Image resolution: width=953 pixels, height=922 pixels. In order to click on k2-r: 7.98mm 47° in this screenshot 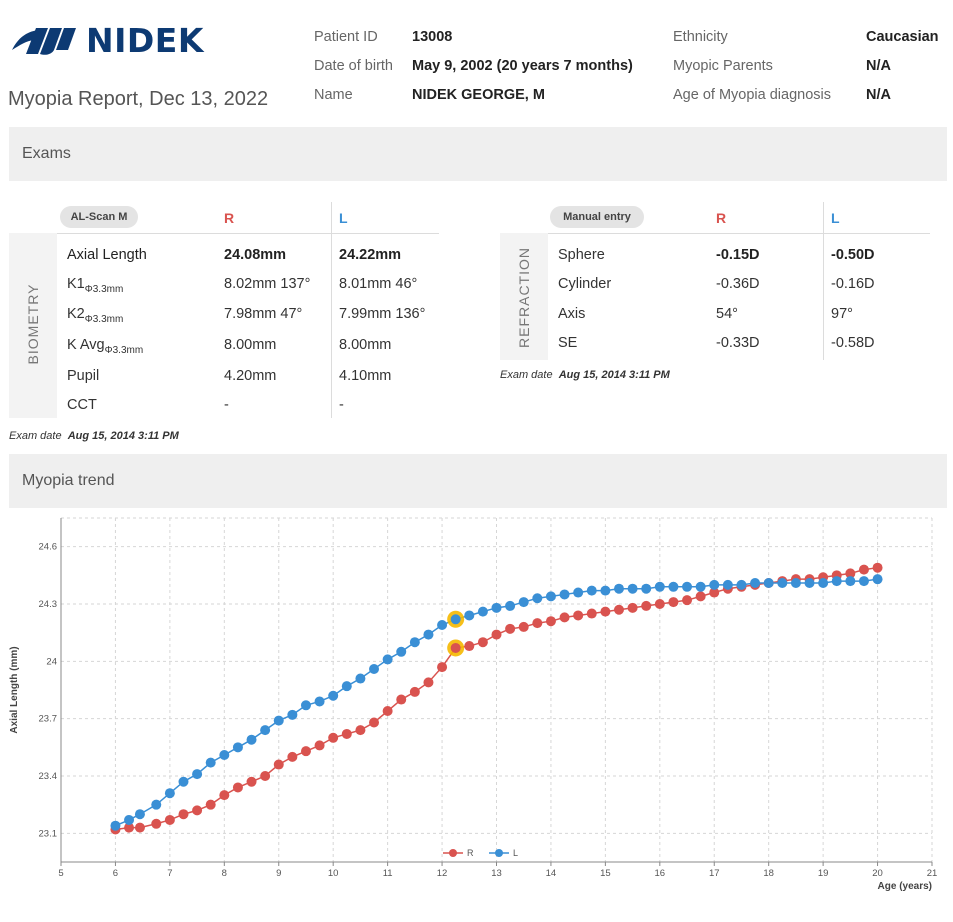, I will do `click(263, 314)`.